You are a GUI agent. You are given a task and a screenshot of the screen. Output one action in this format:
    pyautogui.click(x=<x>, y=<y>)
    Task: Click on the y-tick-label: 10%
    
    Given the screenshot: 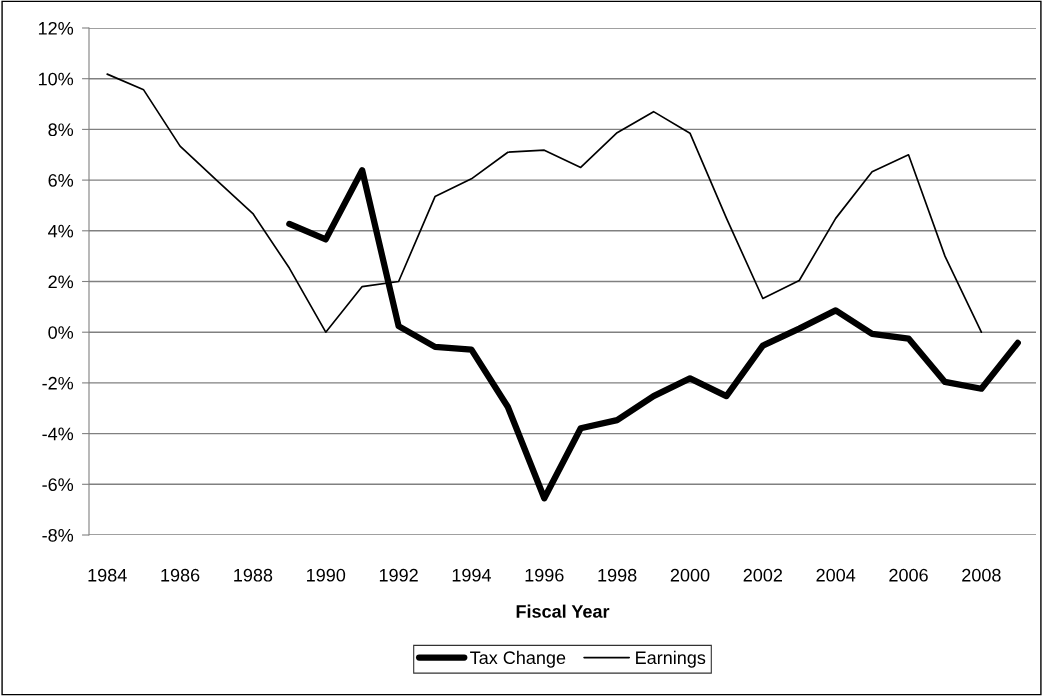 What is the action you would take?
    pyautogui.click(x=56, y=79)
    